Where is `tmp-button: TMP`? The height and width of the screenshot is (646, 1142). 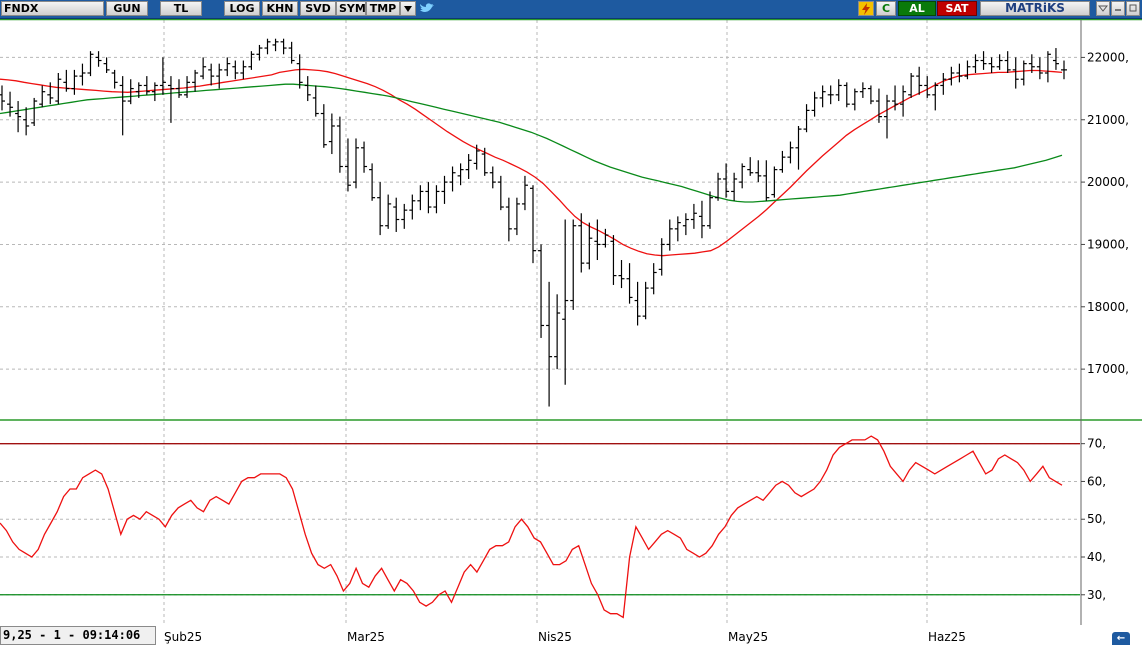
tmp-button: TMP is located at coordinates (383, 8).